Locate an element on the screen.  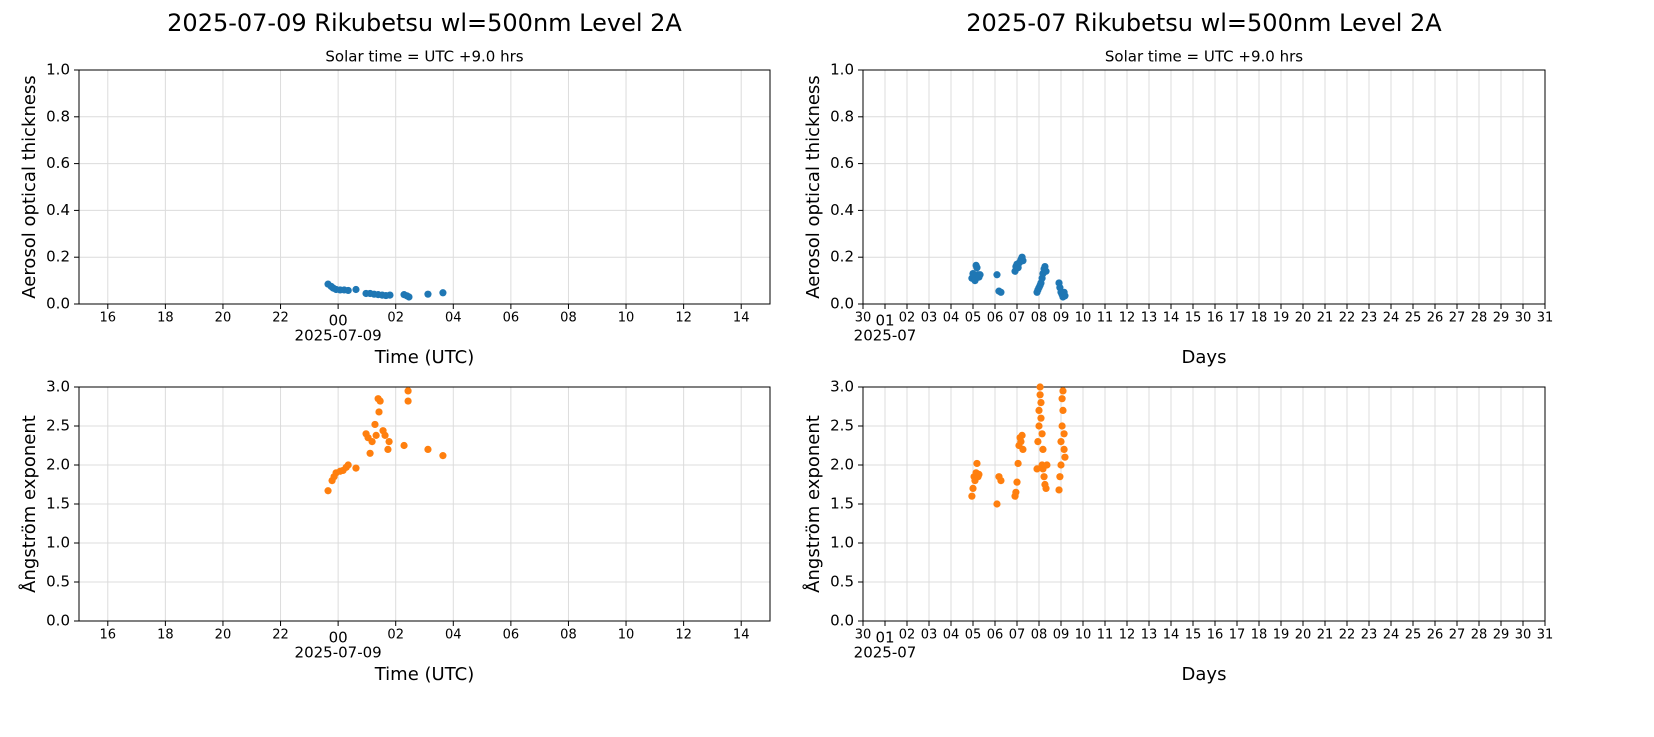
chart-subtitle: Solar time = UTC +9.0 hrs is located at coordinates (424, 57).